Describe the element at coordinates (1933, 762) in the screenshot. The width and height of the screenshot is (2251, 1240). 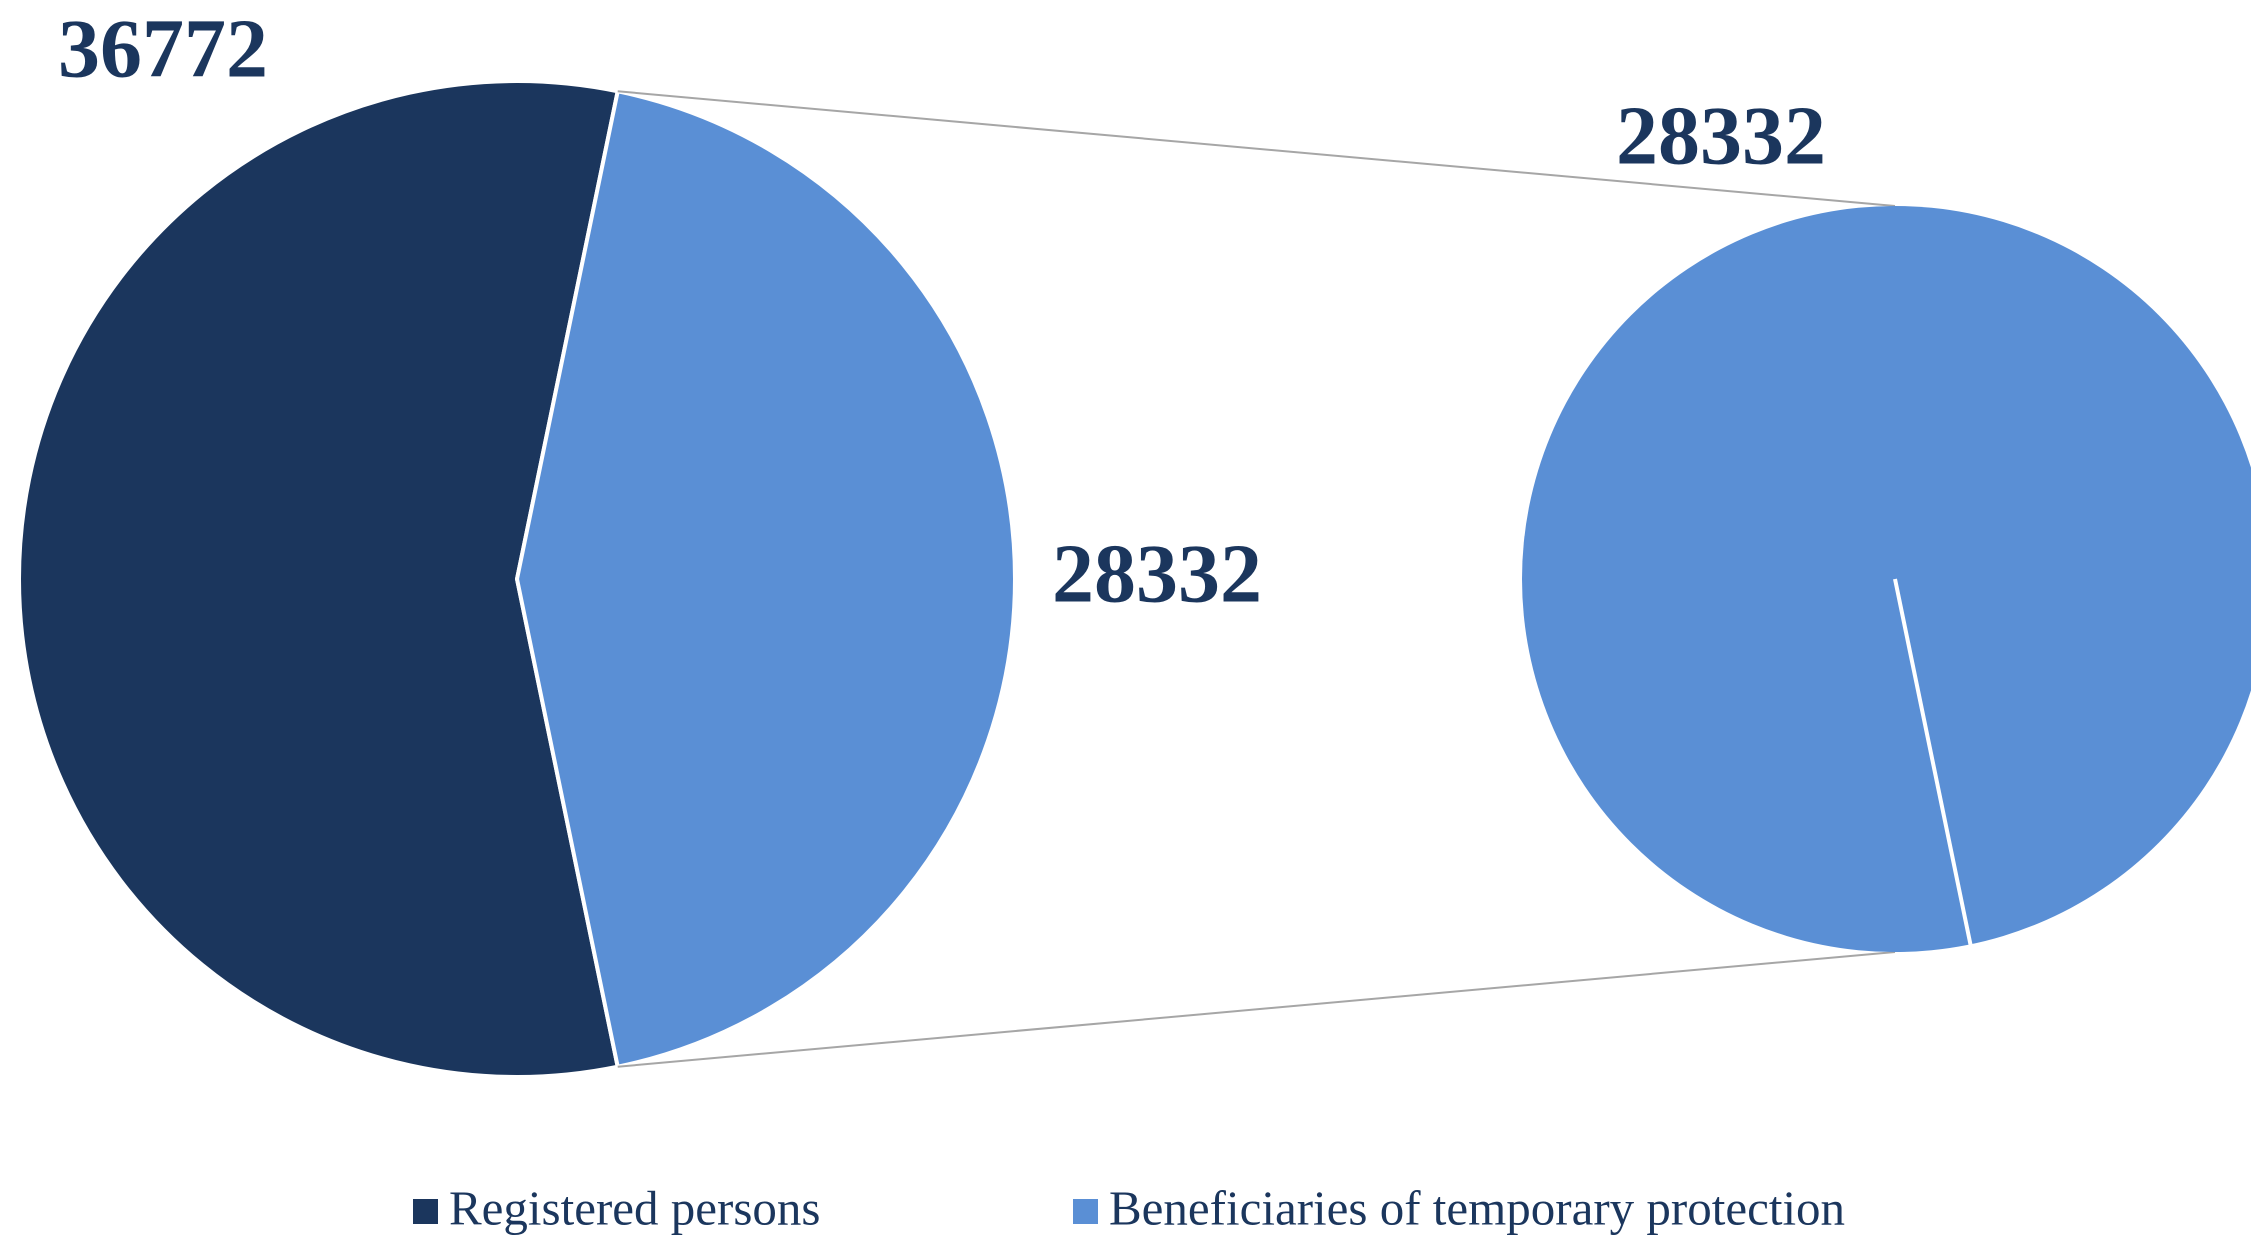
I see `slice-seam` at that location.